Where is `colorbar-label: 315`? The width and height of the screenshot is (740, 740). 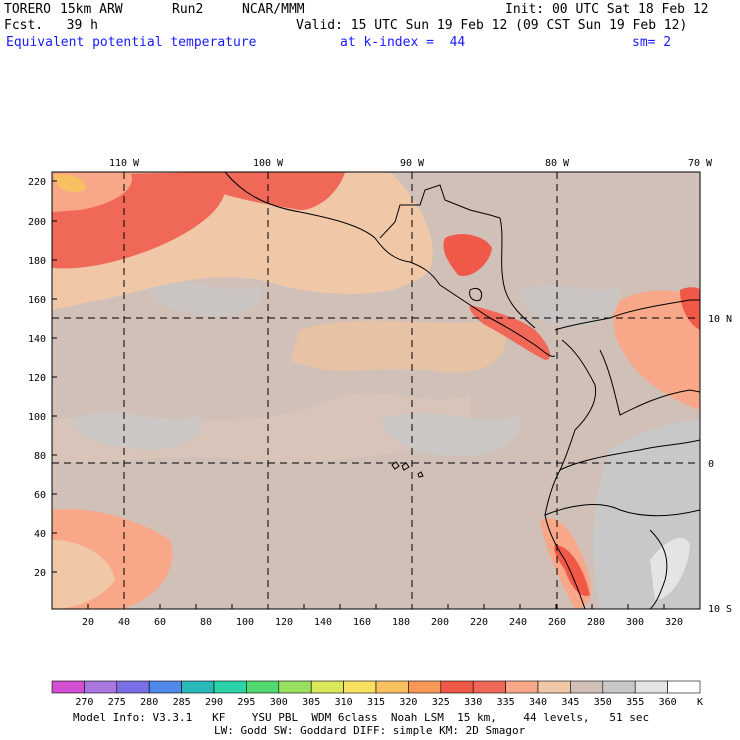
colorbar-label: 315 is located at coordinates (376, 702).